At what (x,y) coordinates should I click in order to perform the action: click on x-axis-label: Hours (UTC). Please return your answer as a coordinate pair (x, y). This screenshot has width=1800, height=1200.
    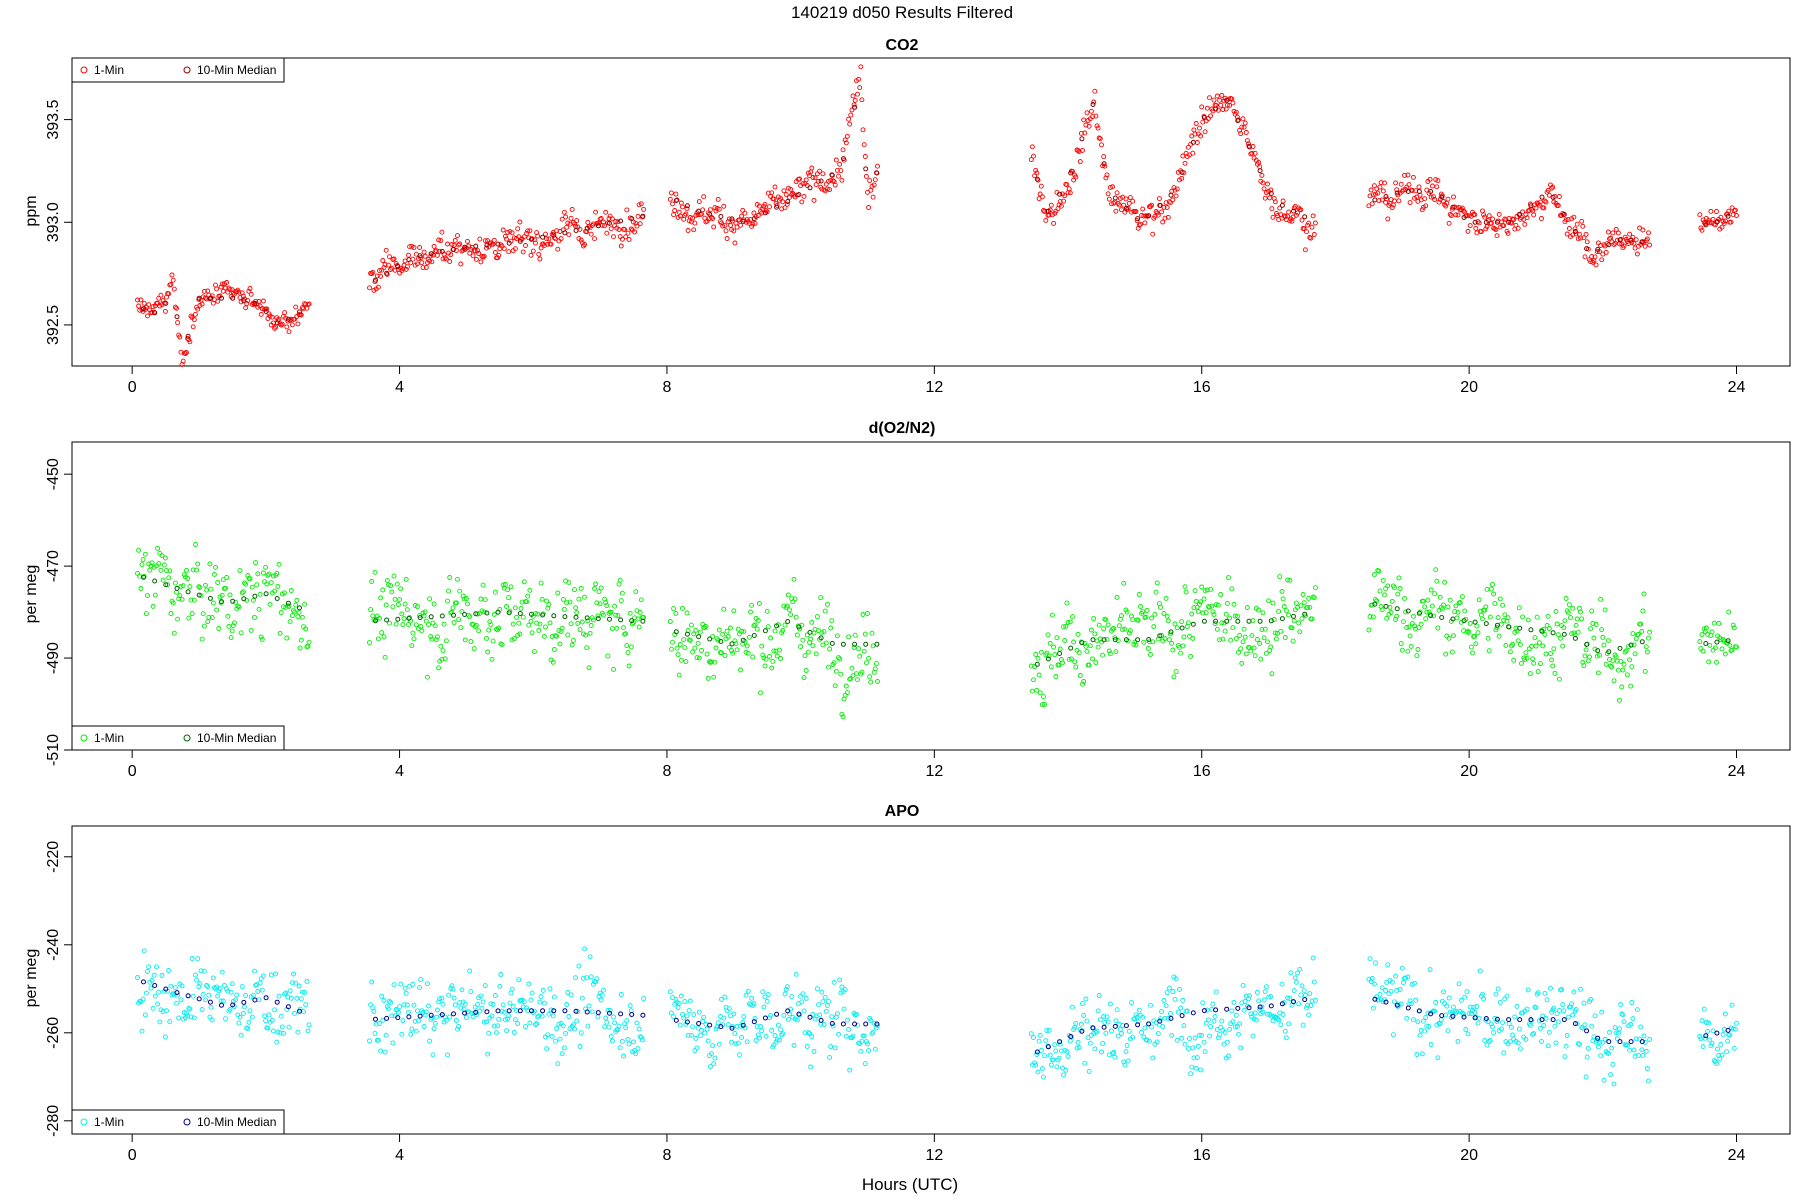
    Looking at the image, I should click on (910, 1184).